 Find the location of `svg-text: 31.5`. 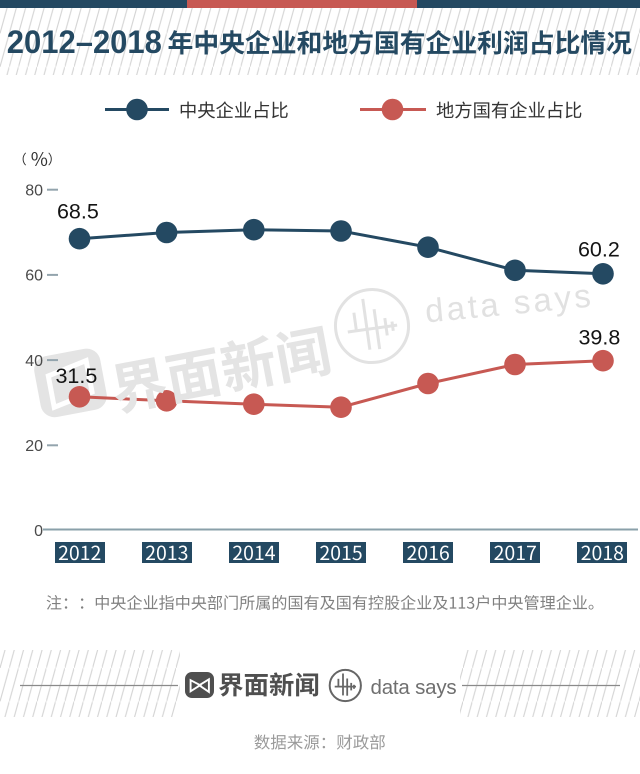

svg-text: 31.5 is located at coordinates (76, 376).